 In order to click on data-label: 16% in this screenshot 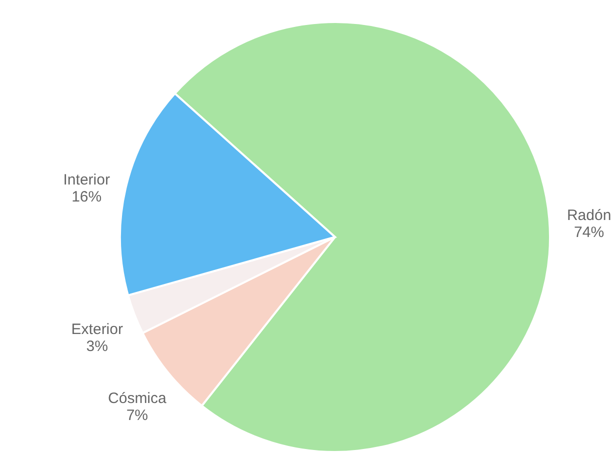, I will do `click(87, 197)`.